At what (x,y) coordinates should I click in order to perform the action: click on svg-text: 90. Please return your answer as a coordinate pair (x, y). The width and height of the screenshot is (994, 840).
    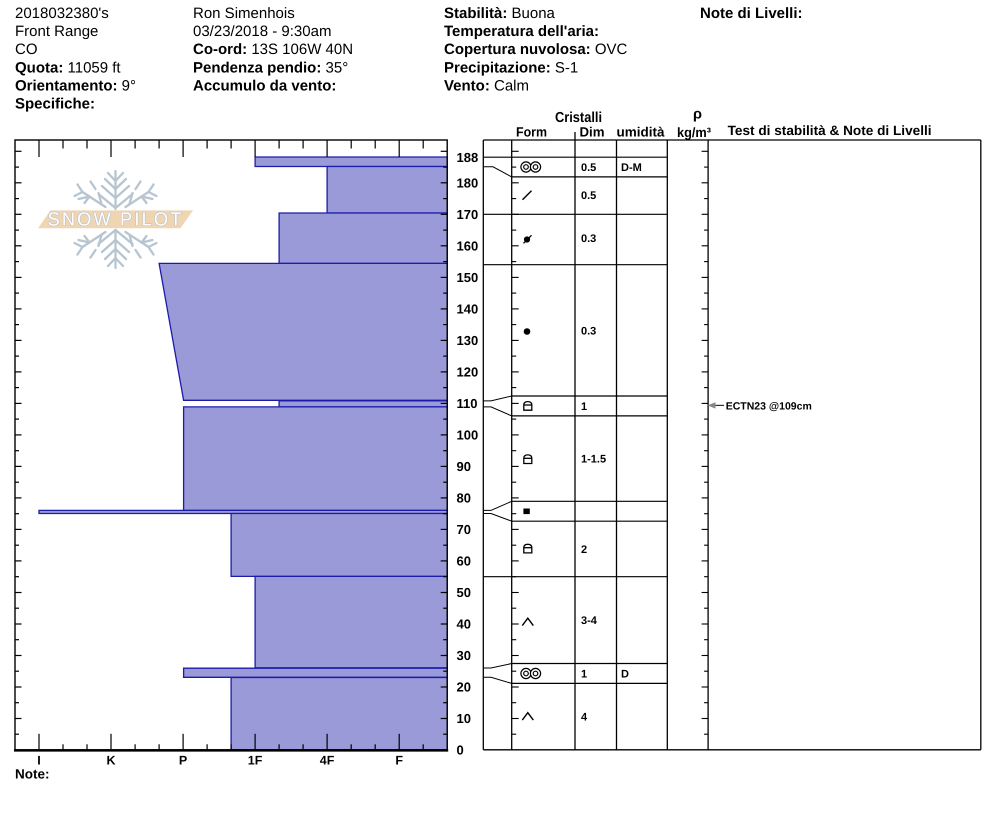
    Looking at the image, I should click on (464, 466).